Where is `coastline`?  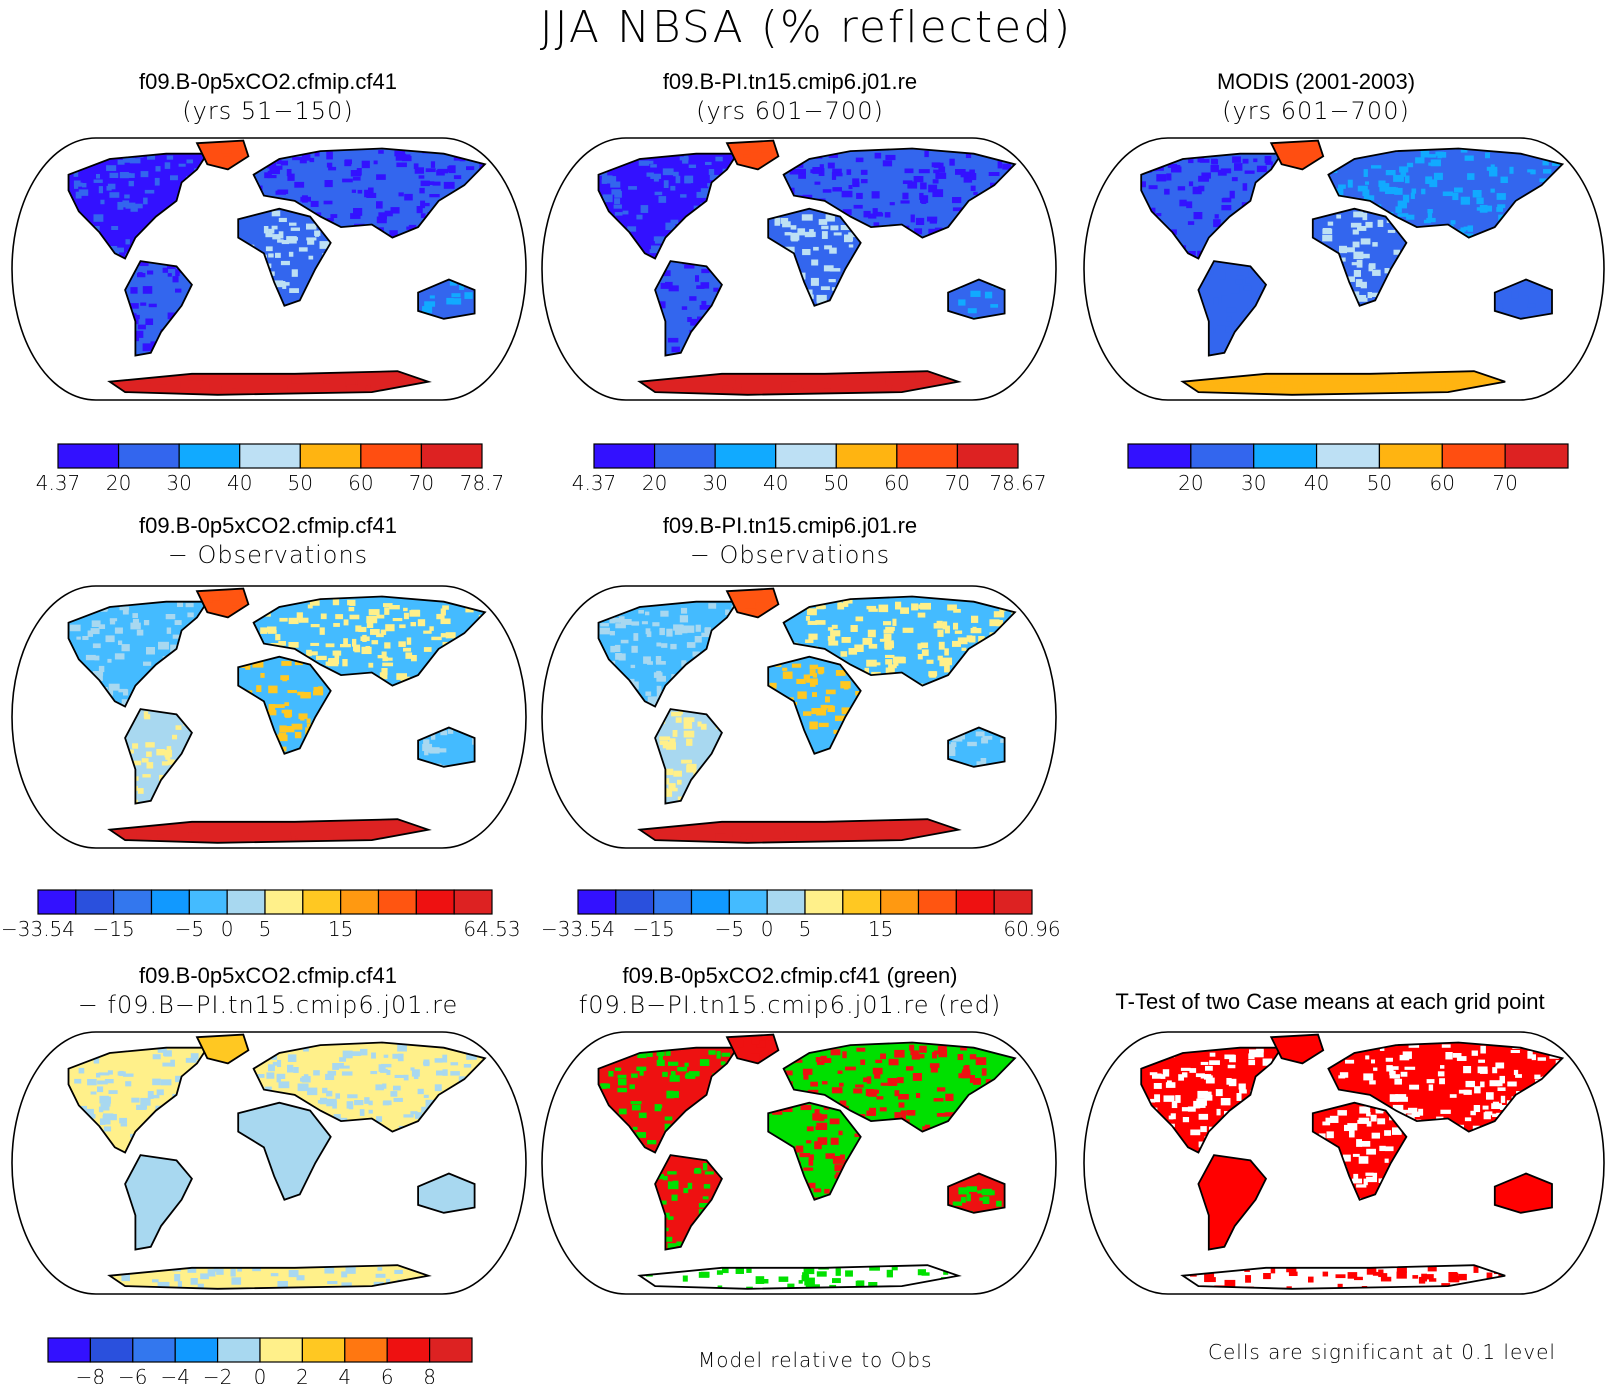
coastline is located at coordinates (1212, 1100).